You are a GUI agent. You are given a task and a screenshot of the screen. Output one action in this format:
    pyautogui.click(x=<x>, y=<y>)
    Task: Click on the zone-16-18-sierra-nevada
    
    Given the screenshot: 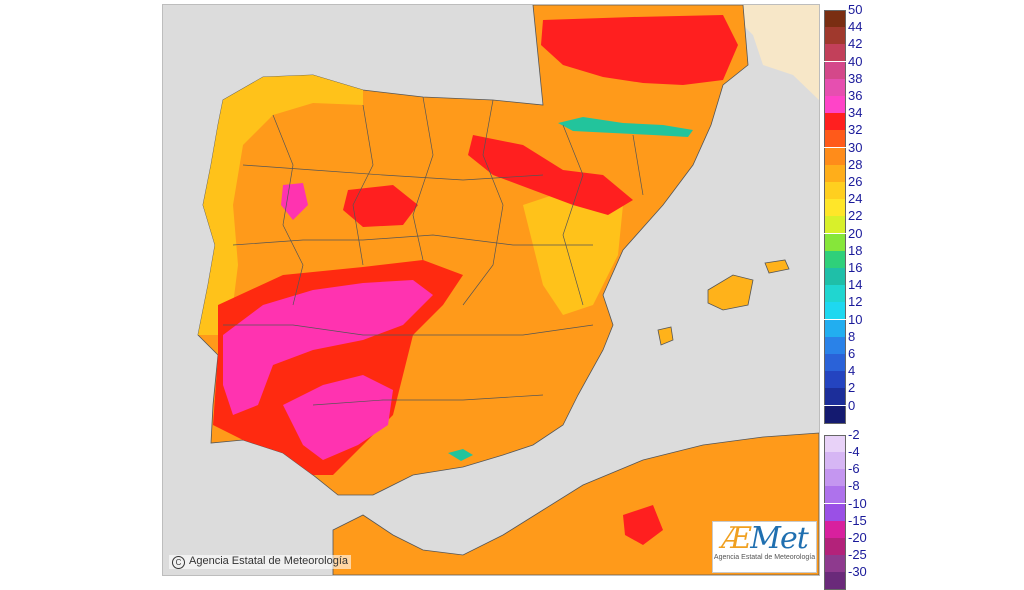 What is the action you would take?
    pyautogui.click(x=460, y=455)
    